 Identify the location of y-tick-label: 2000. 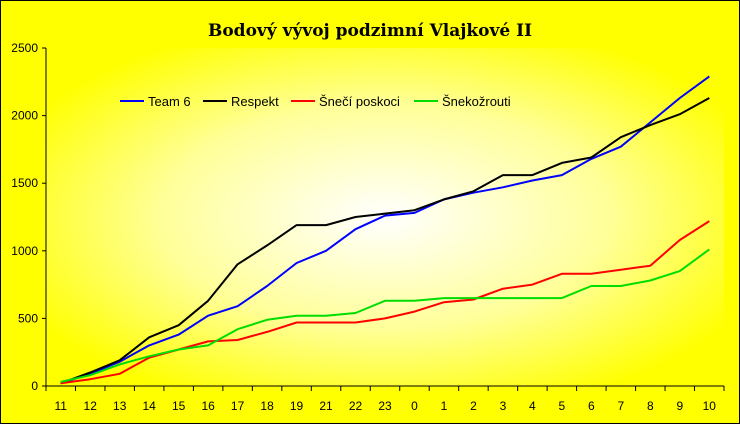
(24, 116).